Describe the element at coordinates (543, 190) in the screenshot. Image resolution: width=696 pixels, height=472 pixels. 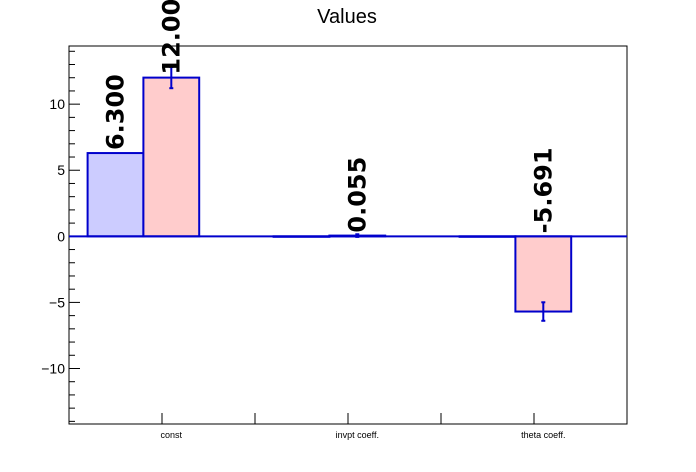
I see `data-label: -5.691` at that location.